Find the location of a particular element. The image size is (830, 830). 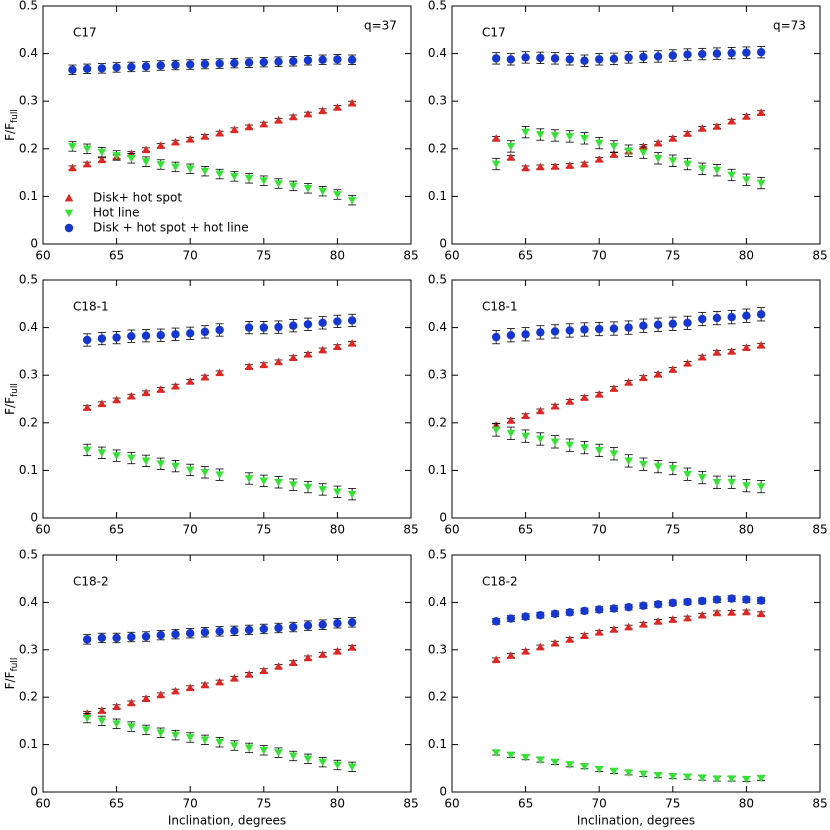

y-tick-label: 0 is located at coordinates (443, 244).